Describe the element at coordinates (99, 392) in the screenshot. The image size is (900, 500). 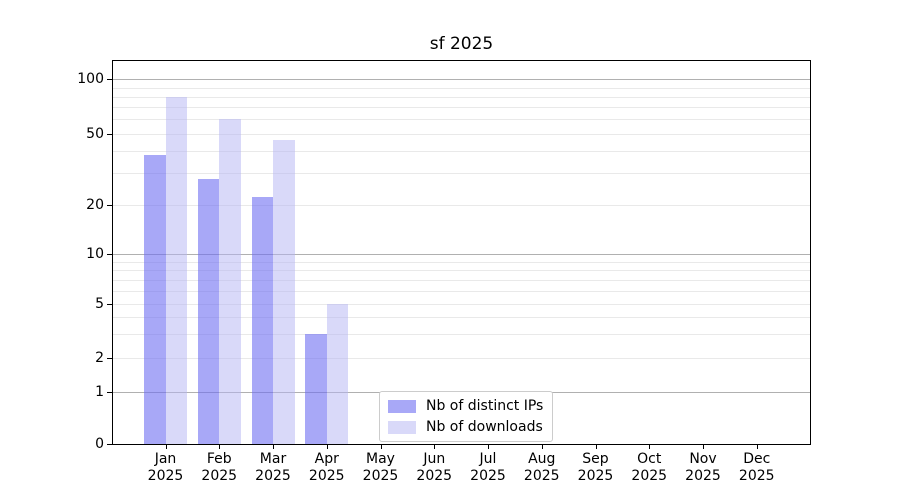
I see `y-tick-label: 1` at that location.